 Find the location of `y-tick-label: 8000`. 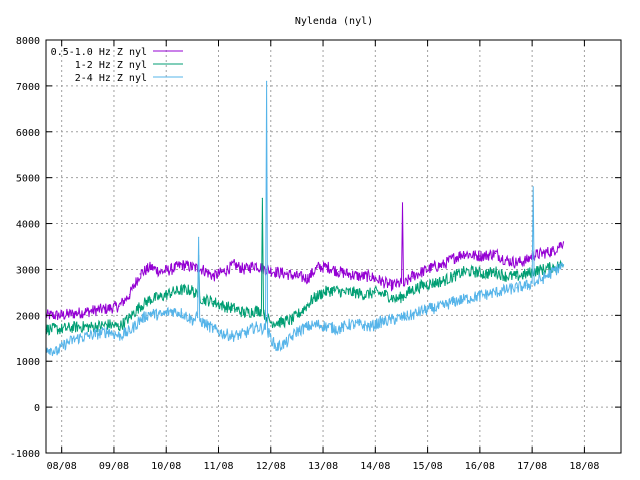

y-tick-label: 8000 is located at coordinates (28, 41).